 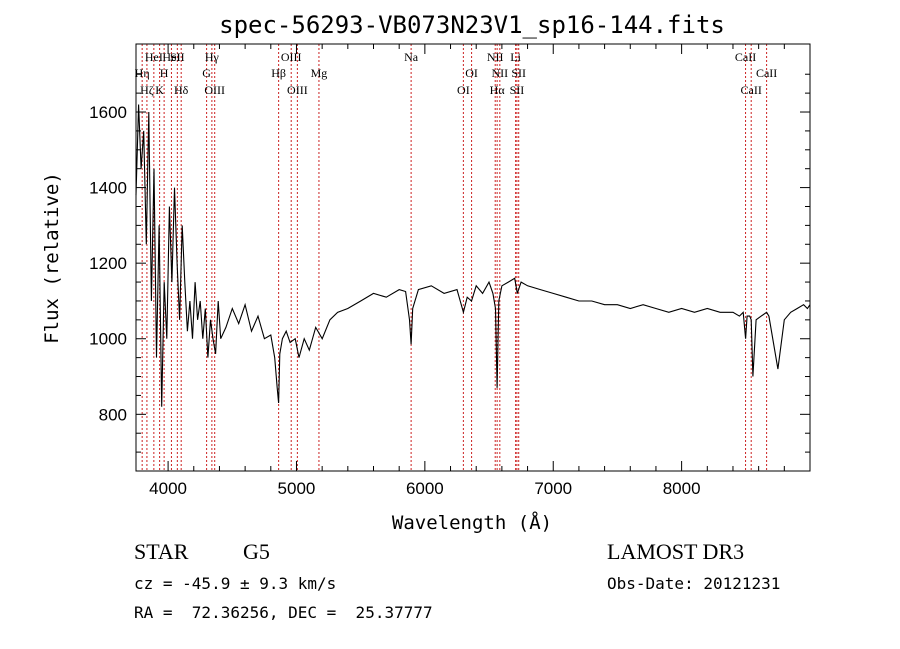 What do you see at coordinates (515, 57) in the screenshot?
I see `line-marker-label: Li` at bounding box center [515, 57].